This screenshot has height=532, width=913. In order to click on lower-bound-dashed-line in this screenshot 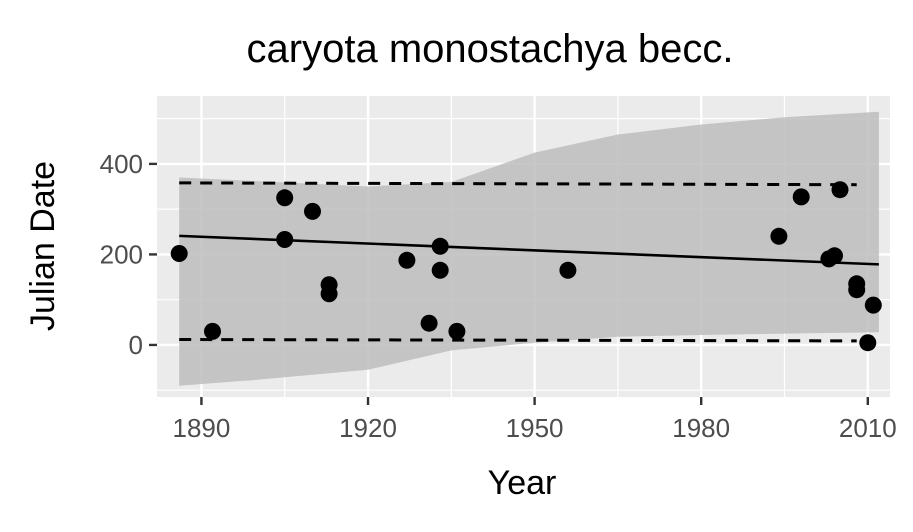, I will do `click(518, 340)`.